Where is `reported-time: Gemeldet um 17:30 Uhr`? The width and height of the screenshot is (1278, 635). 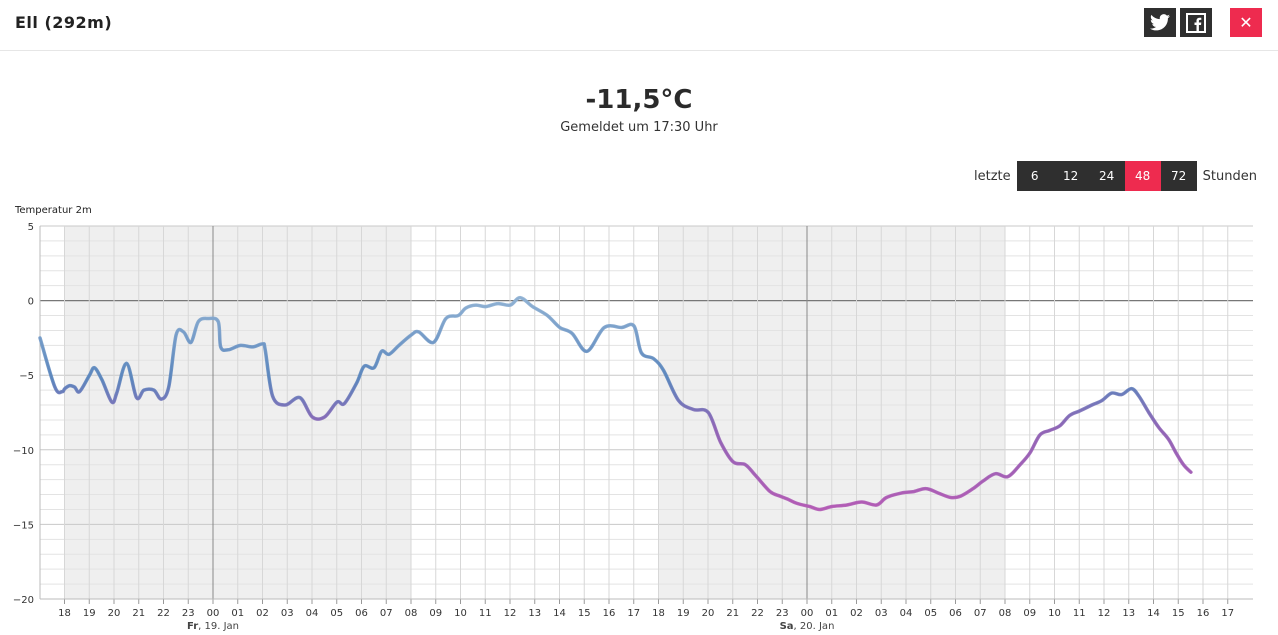 reported-time: Gemeldet um 17:30 Uhr is located at coordinates (639, 127).